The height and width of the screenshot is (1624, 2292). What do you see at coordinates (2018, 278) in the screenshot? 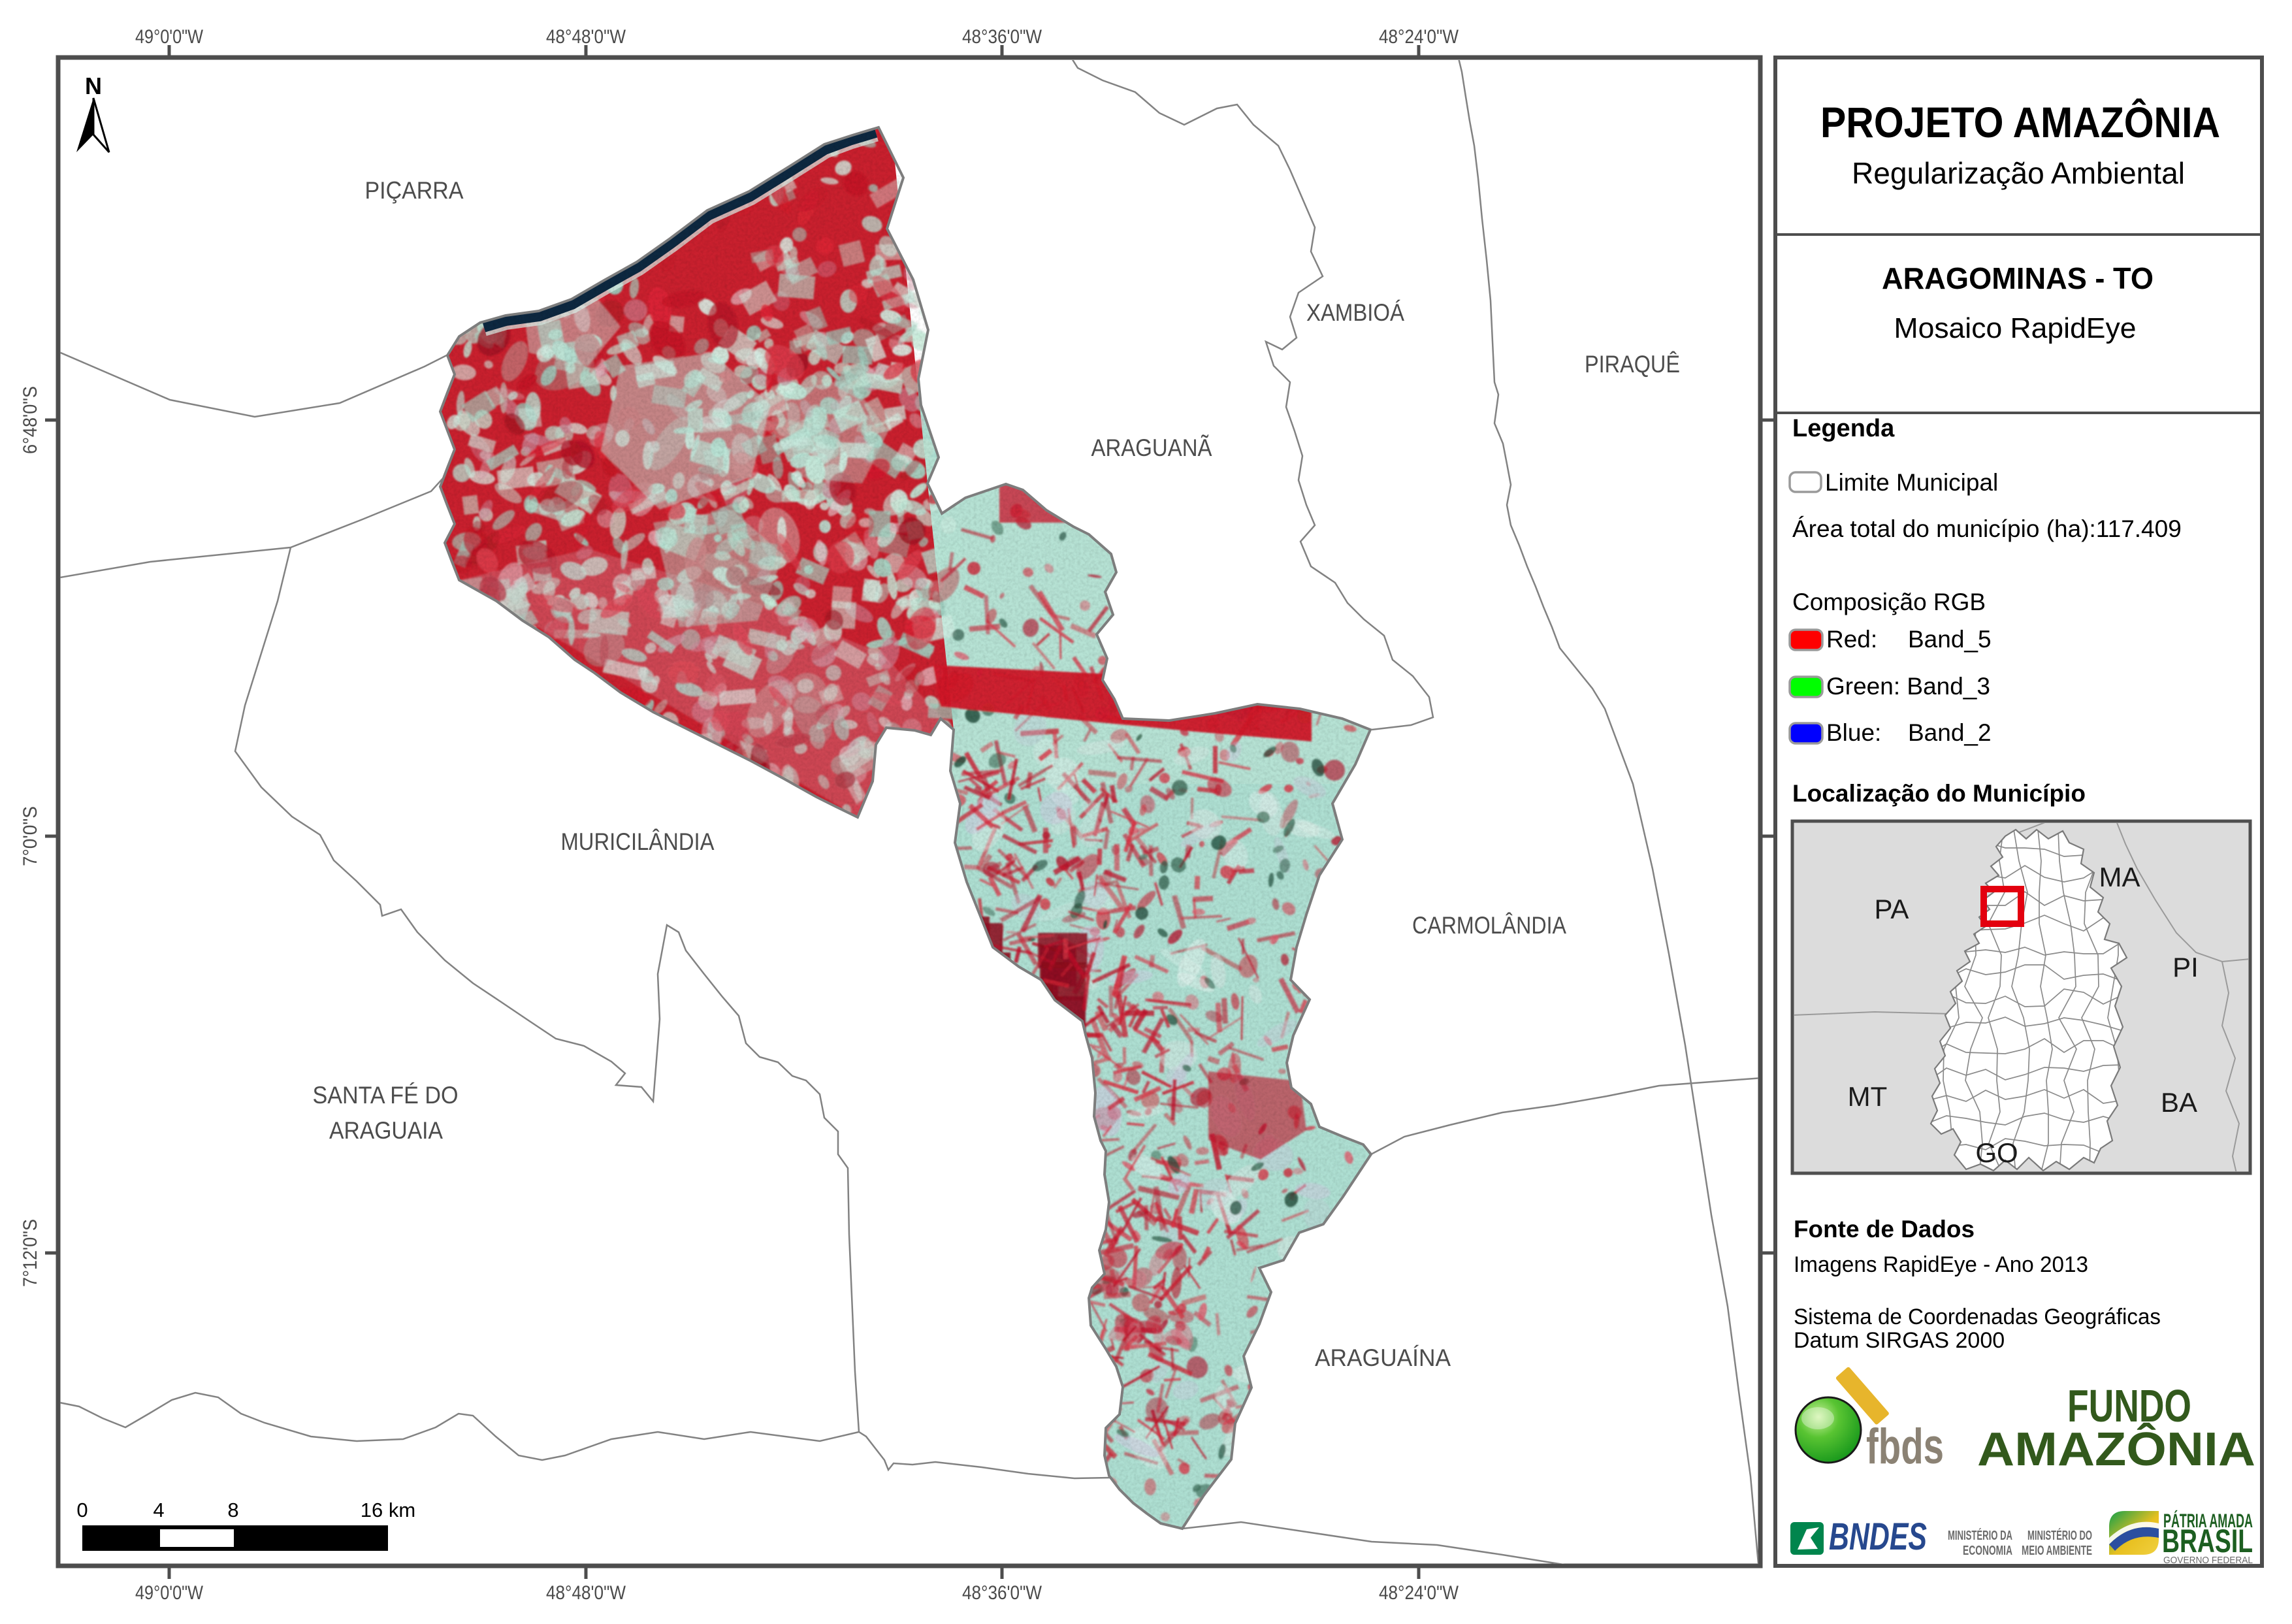
I see `svg-text: ARAGOMINAS - TO` at bounding box center [2018, 278].